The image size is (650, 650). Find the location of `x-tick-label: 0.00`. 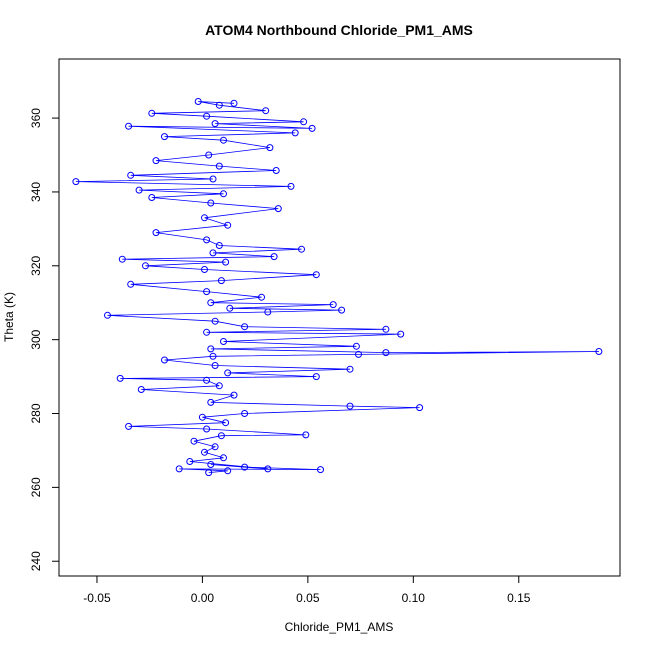

x-tick-label: 0.00 is located at coordinates (203, 598).